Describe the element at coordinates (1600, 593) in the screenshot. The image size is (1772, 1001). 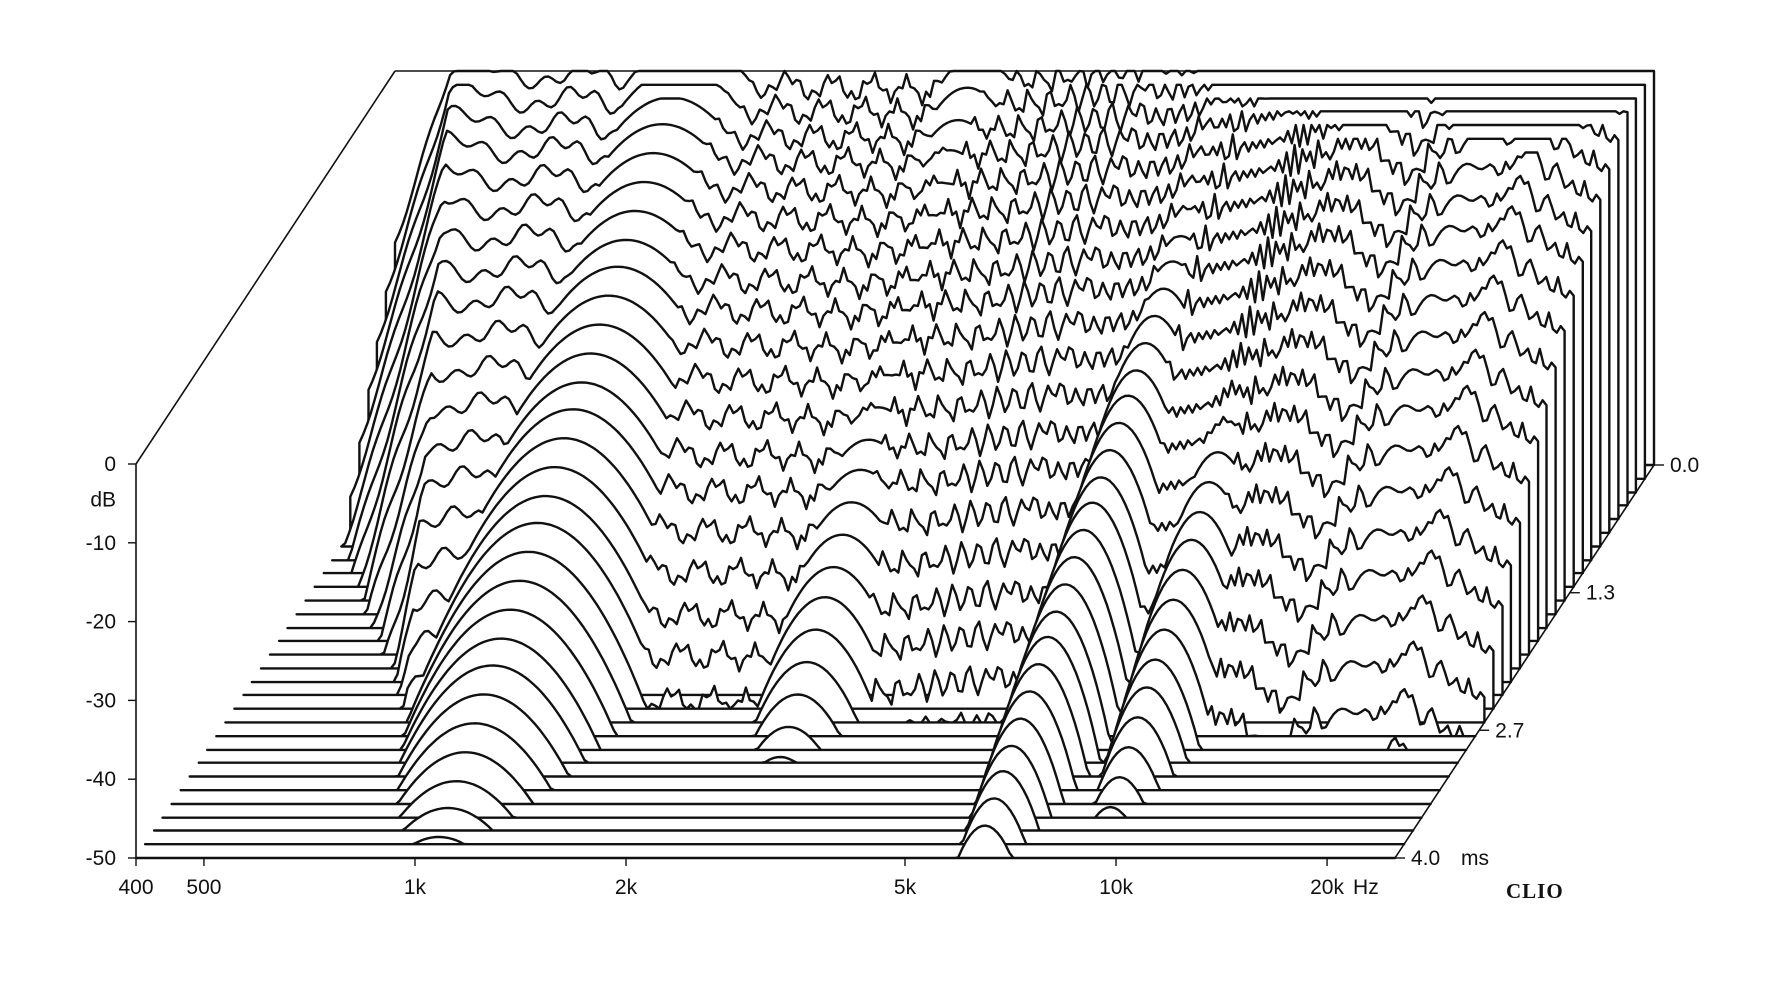
I see `z-tick-label: 1.3` at that location.